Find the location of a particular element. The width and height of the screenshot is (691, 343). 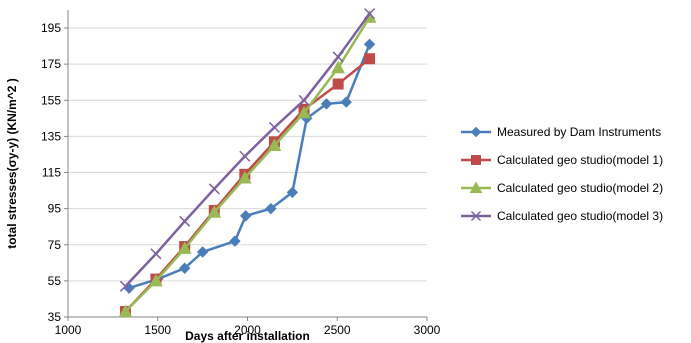

legend-entry: Calculated geo studio(model 1) is located at coordinates (562, 160).